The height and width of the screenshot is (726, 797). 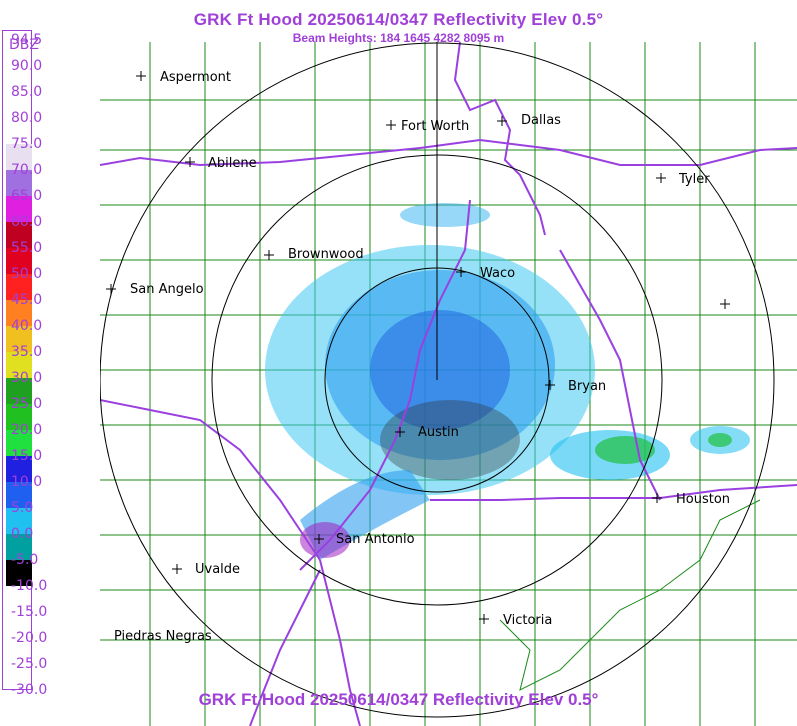 I want to click on legend-label: 0.0, so click(x=22, y=534).